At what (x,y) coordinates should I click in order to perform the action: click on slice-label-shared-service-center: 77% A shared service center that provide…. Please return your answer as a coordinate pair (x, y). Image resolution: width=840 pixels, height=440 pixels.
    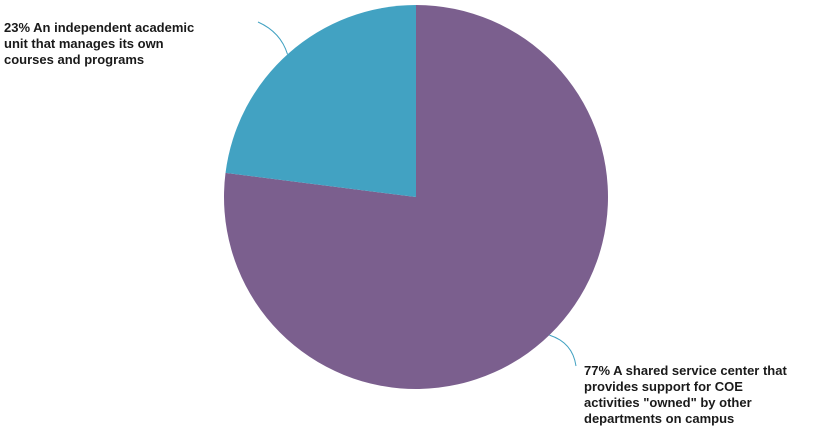
    Looking at the image, I should click on (685, 395).